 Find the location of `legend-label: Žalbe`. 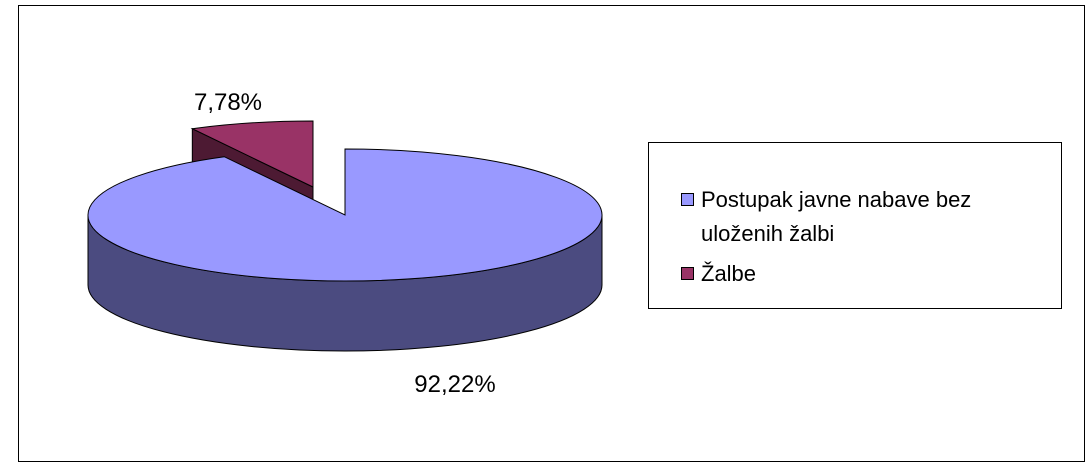

legend-label: Žalbe is located at coordinates (729, 273).